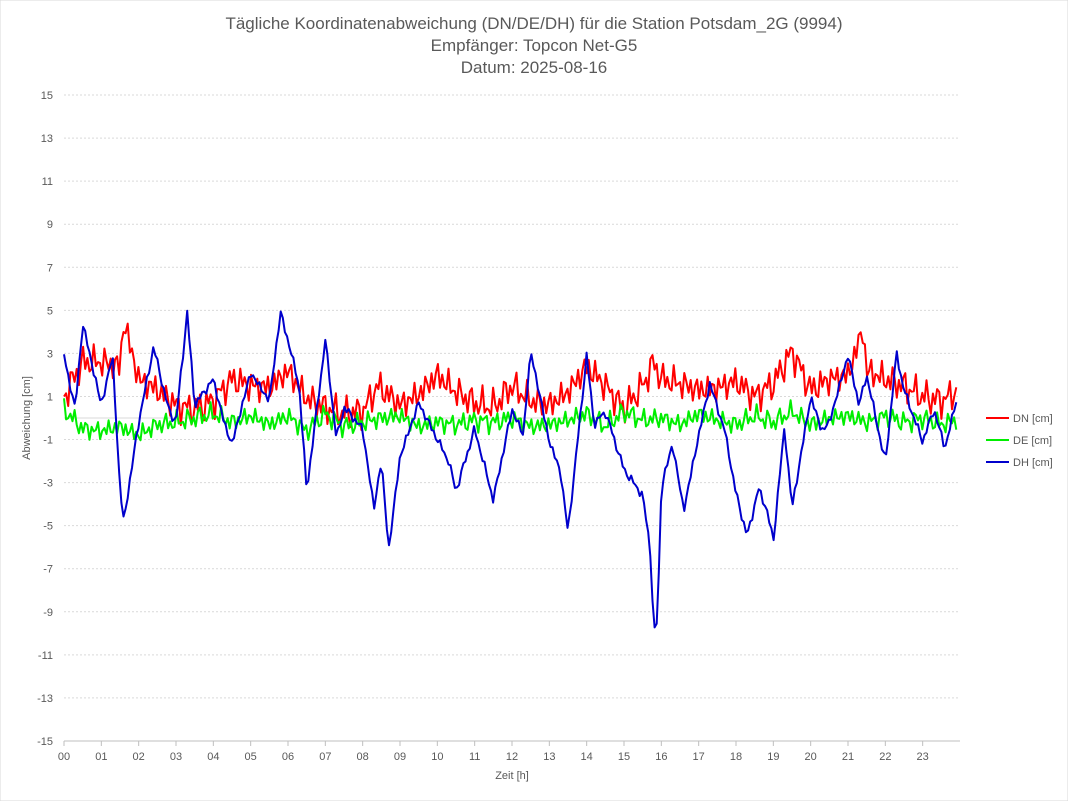 This screenshot has width=1068, height=801. I want to click on y-tick-label: -7, so click(48, 570).